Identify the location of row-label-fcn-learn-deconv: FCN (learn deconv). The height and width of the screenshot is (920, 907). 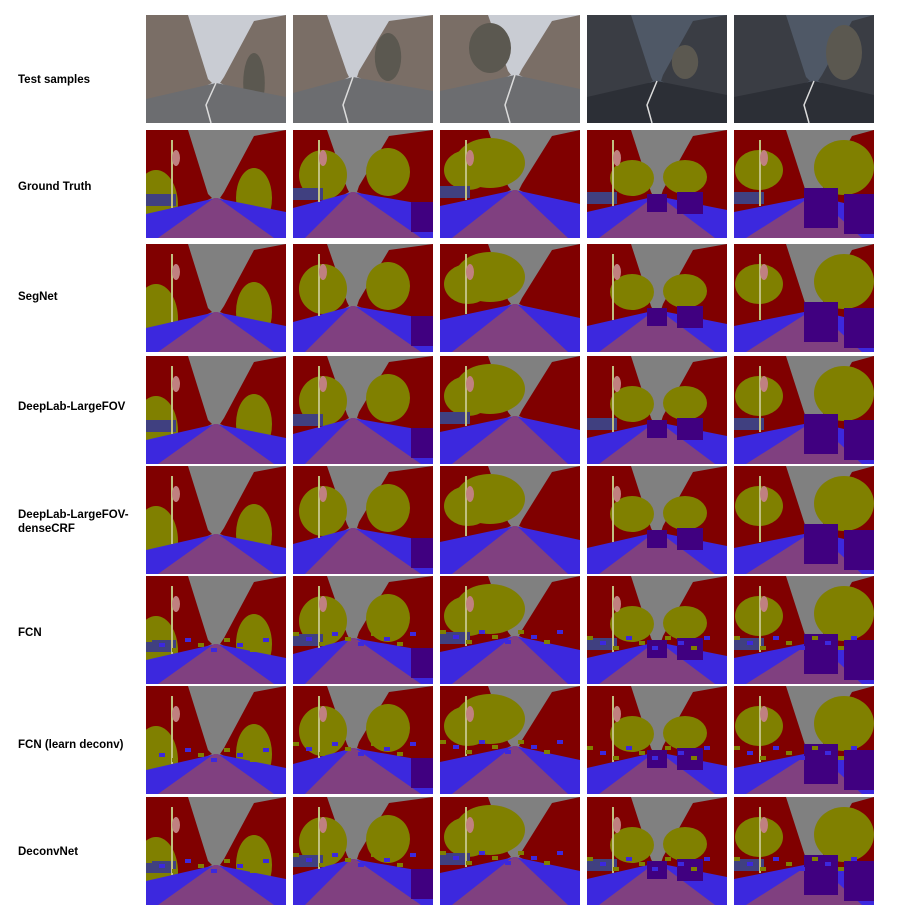
(71, 745).